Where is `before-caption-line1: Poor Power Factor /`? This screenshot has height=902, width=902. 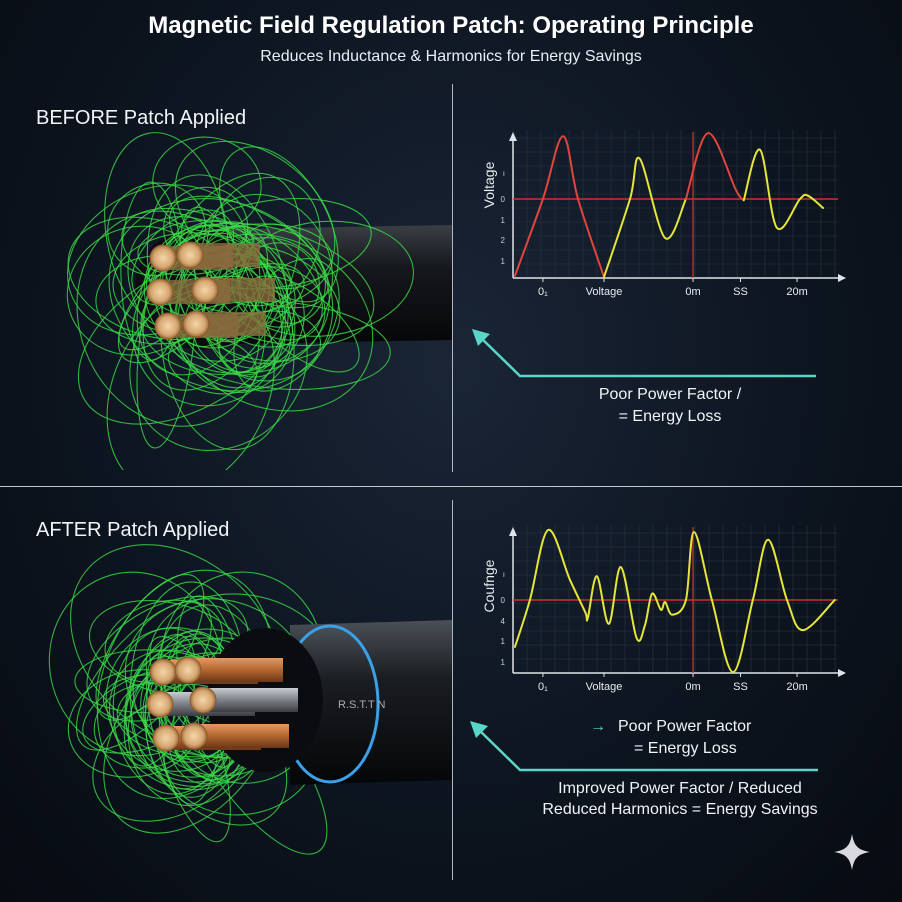 before-caption-line1: Poor Power Factor / is located at coordinates (670, 394).